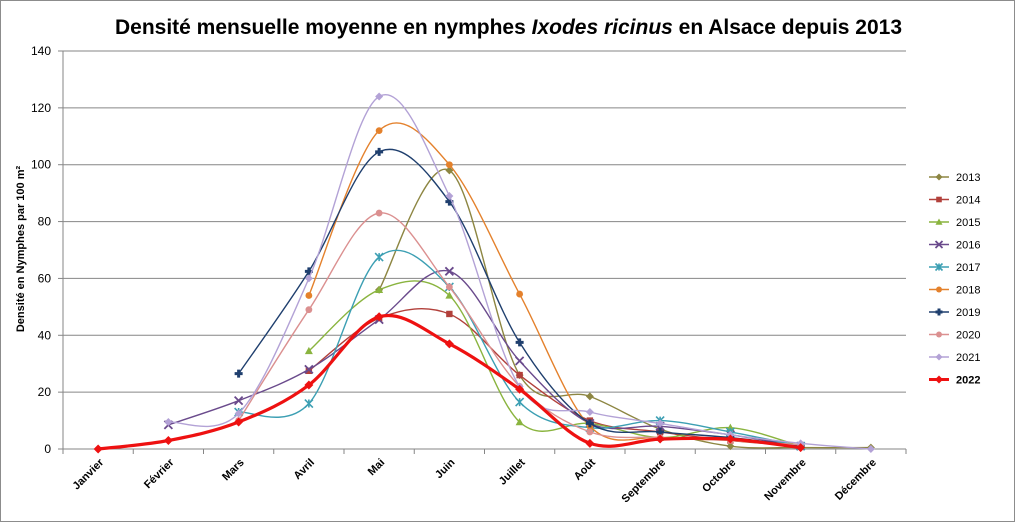 The image size is (1017, 524). What do you see at coordinates (785, 480) in the screenshot?
I see `x-tick-label: Novembre` at bounding box center [785, 480].